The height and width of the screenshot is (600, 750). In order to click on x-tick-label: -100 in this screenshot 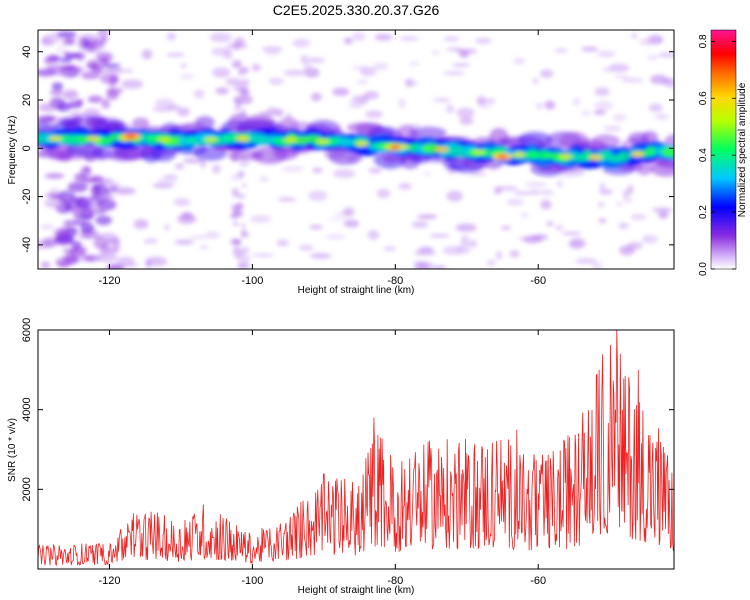, I will do `click(252, 281)`.